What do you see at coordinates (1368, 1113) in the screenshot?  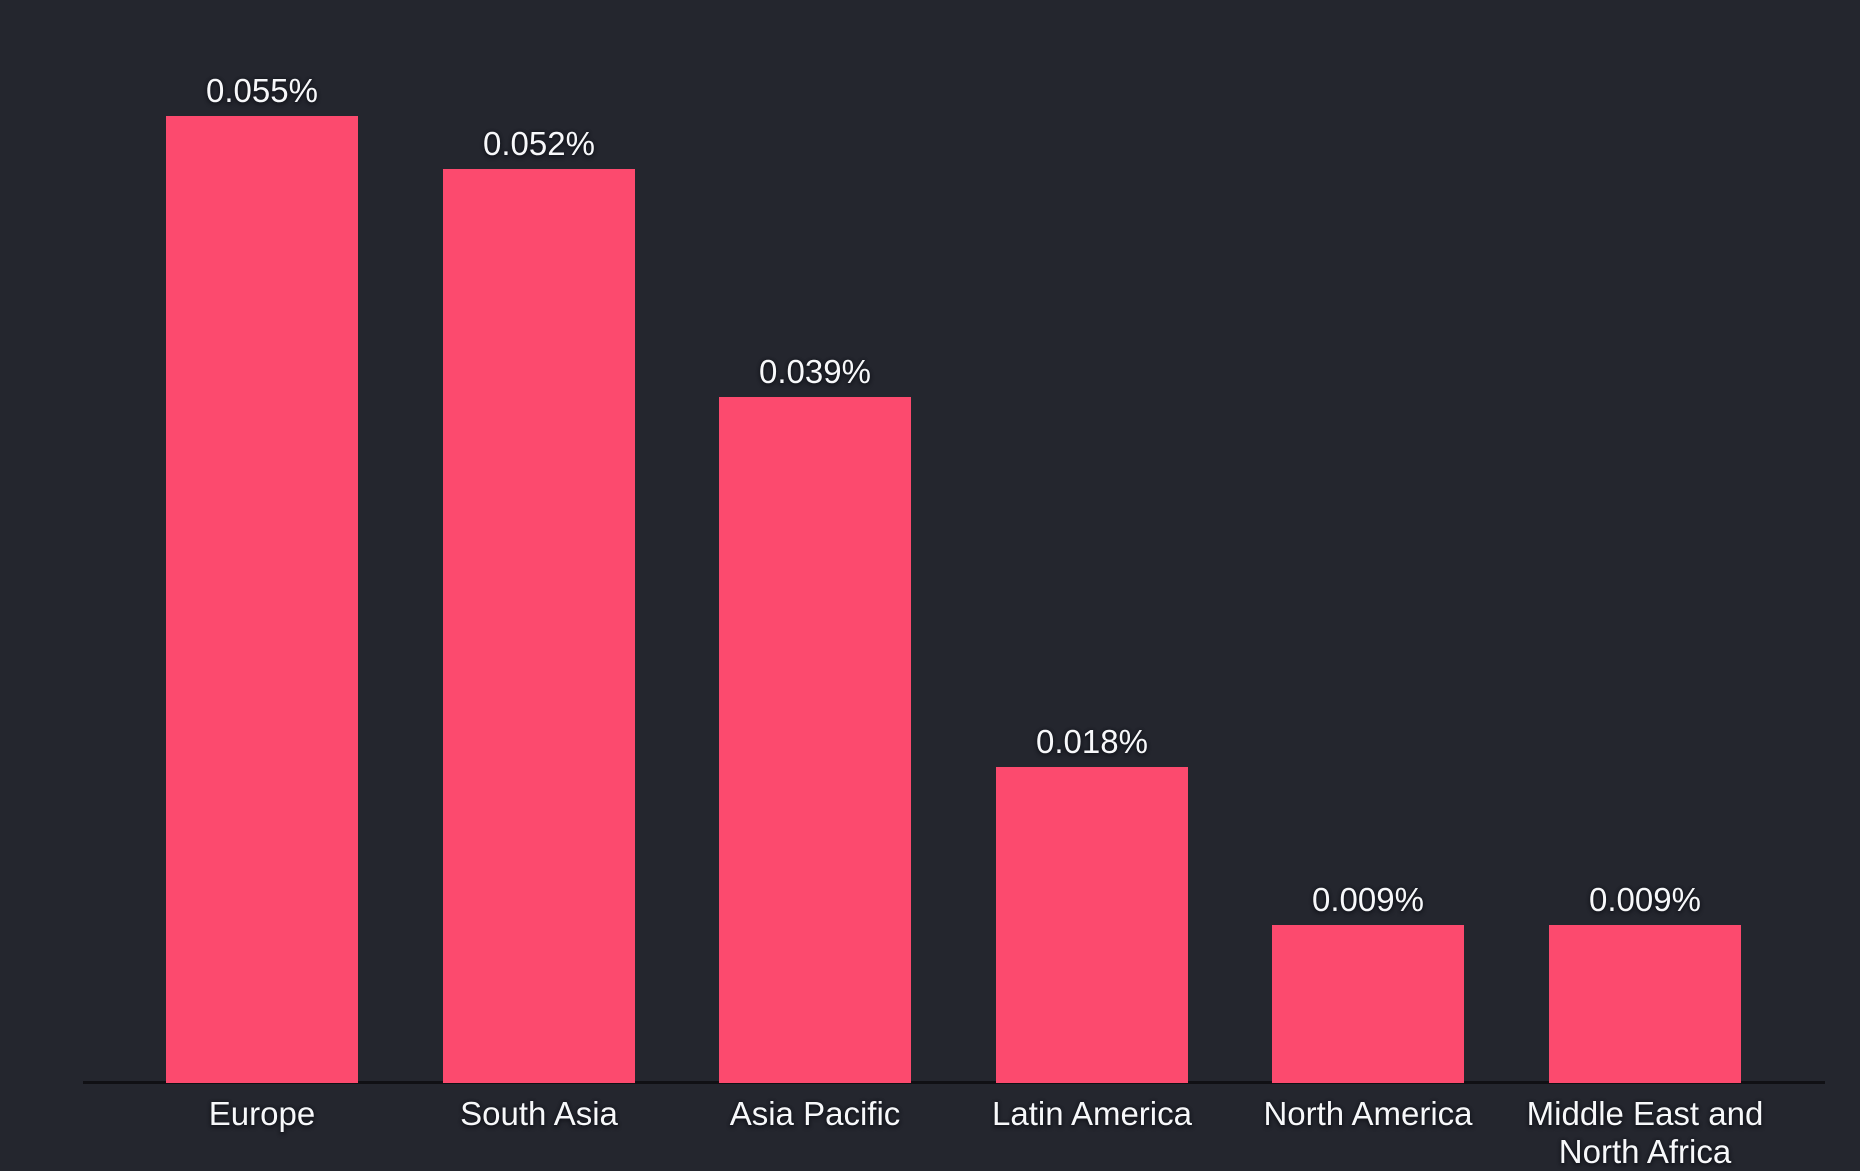 I see `x-axis-tick-label: North America` at bounding box center [1368, 1113].